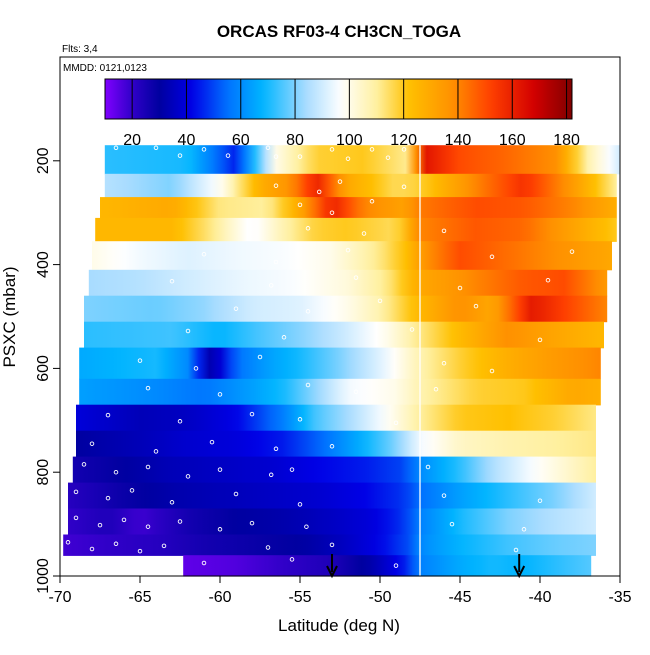 This screenshot has height=655, width=650. What do you see at coordinates (43, 264) in the screenshot?
I see `y-tick-label: 400` at bounding box center [43, 264].